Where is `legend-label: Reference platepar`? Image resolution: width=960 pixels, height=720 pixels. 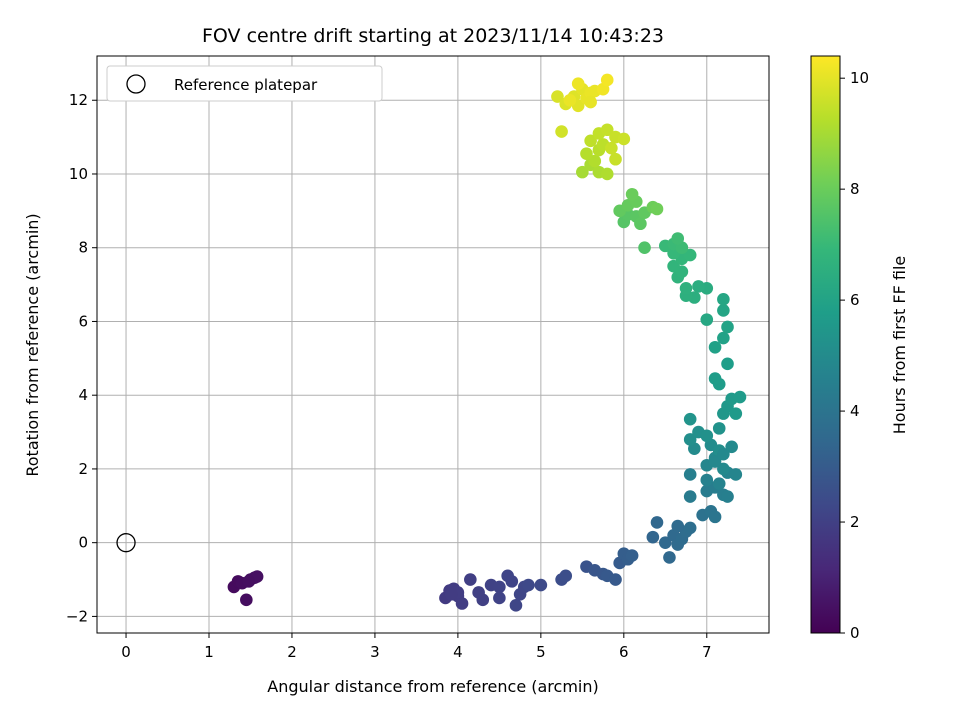
legend-label: Reference platepar is located at coordinates (246, 85).